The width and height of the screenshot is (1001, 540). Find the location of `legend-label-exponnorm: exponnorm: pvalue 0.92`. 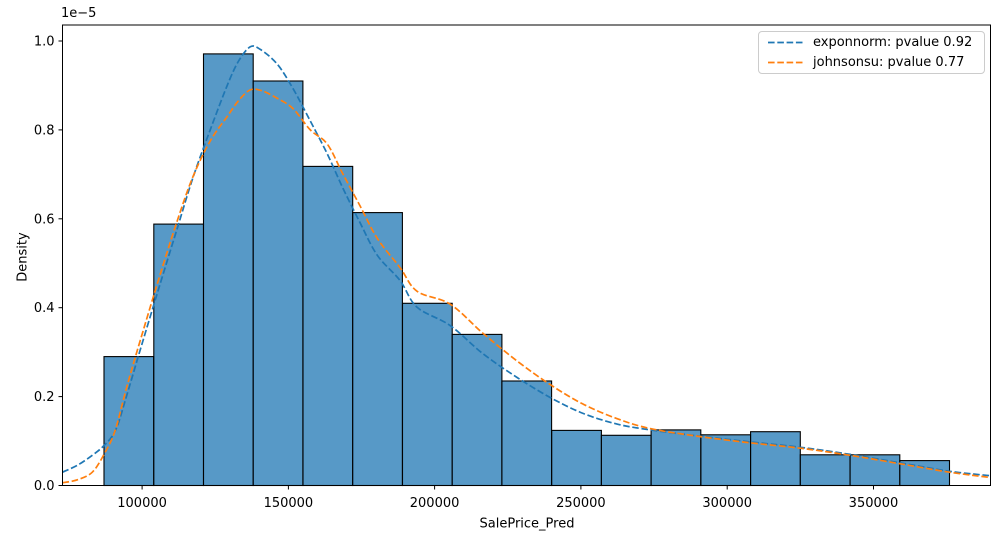

legend-label-exponnorm: exponnorm: pvalue 0.92 is located at coordinates (893, 42).